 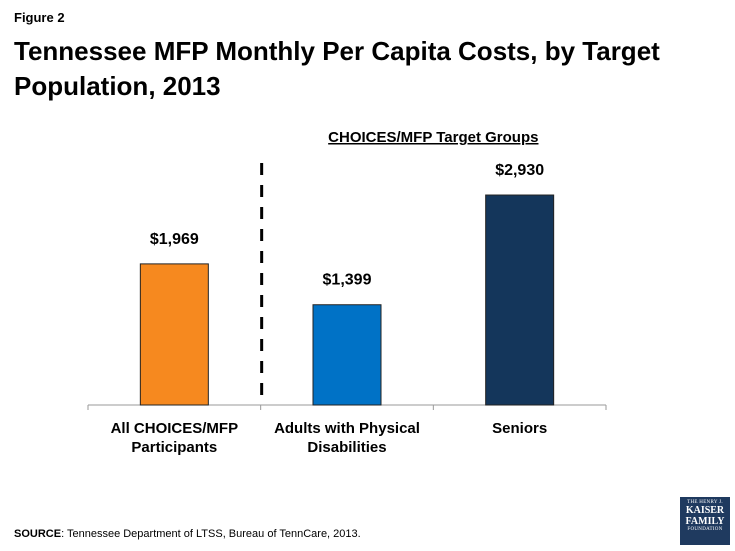 I want to click on category-label: Disabilities, so click(x=346, y=447).